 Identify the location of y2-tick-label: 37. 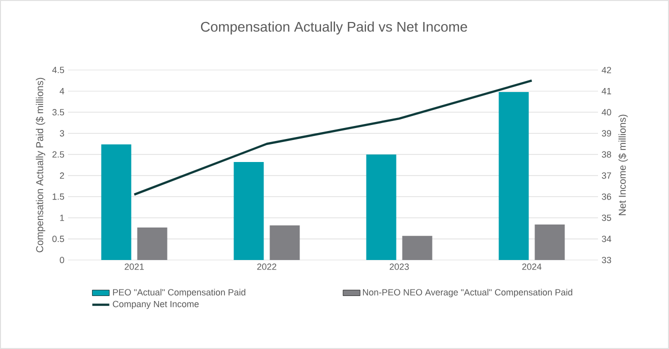
(607, 175).